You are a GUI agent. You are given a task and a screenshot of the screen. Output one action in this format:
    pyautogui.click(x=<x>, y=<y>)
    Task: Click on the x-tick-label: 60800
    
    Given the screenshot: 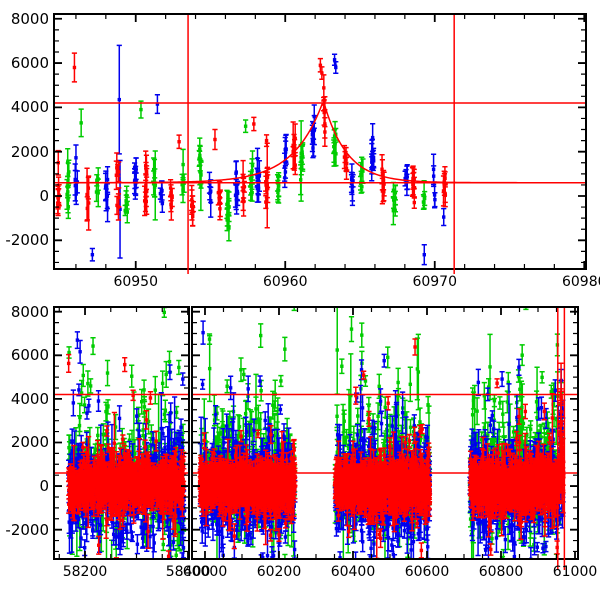 What is the action you would take?
    pyautogui.click(x=501, y=572)
    